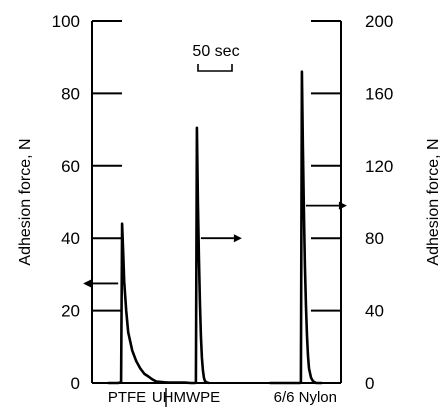  I want to click on series-trace-uhmwpe, so click(200, 255).